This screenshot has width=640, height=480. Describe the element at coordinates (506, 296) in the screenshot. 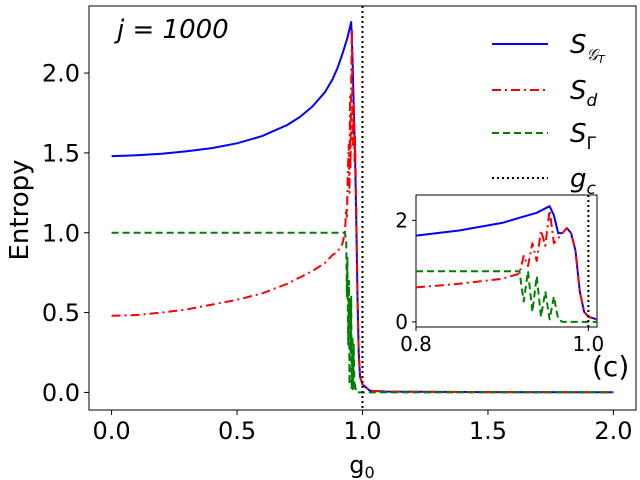

I see `inset-series-s-gamma` at that location.